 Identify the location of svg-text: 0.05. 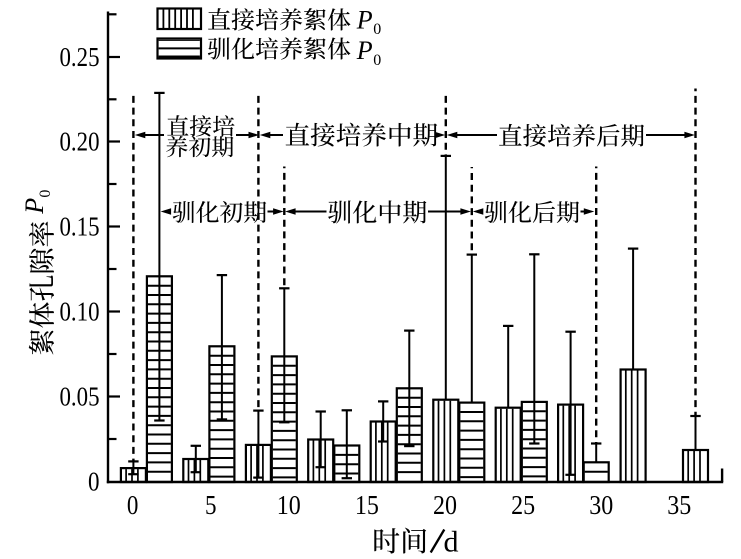
(80, 396).